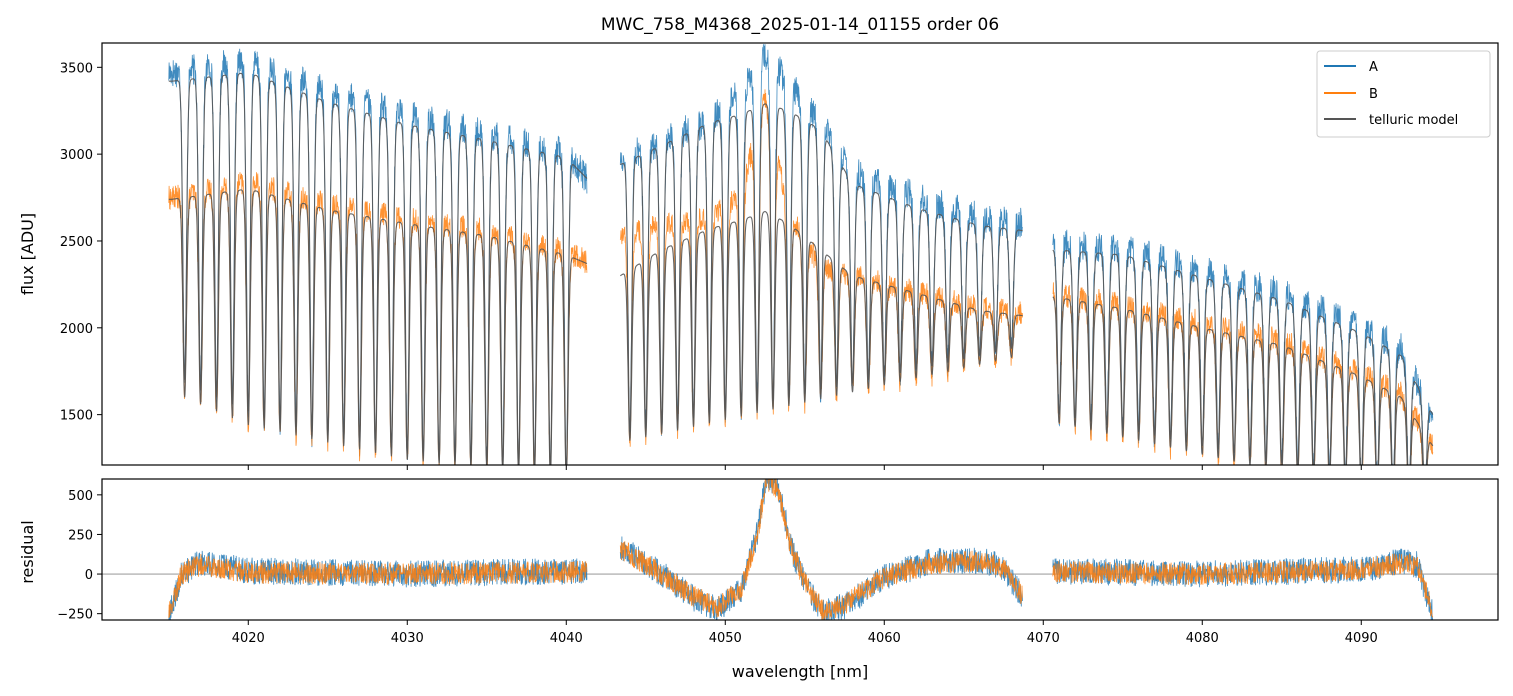 The width and height of the screenshot is (1513, 696). What do you see at coordinates (1351, 94) in the screenshot?
I see `legend-entry-b: B` at bounding box center [1351, 94].